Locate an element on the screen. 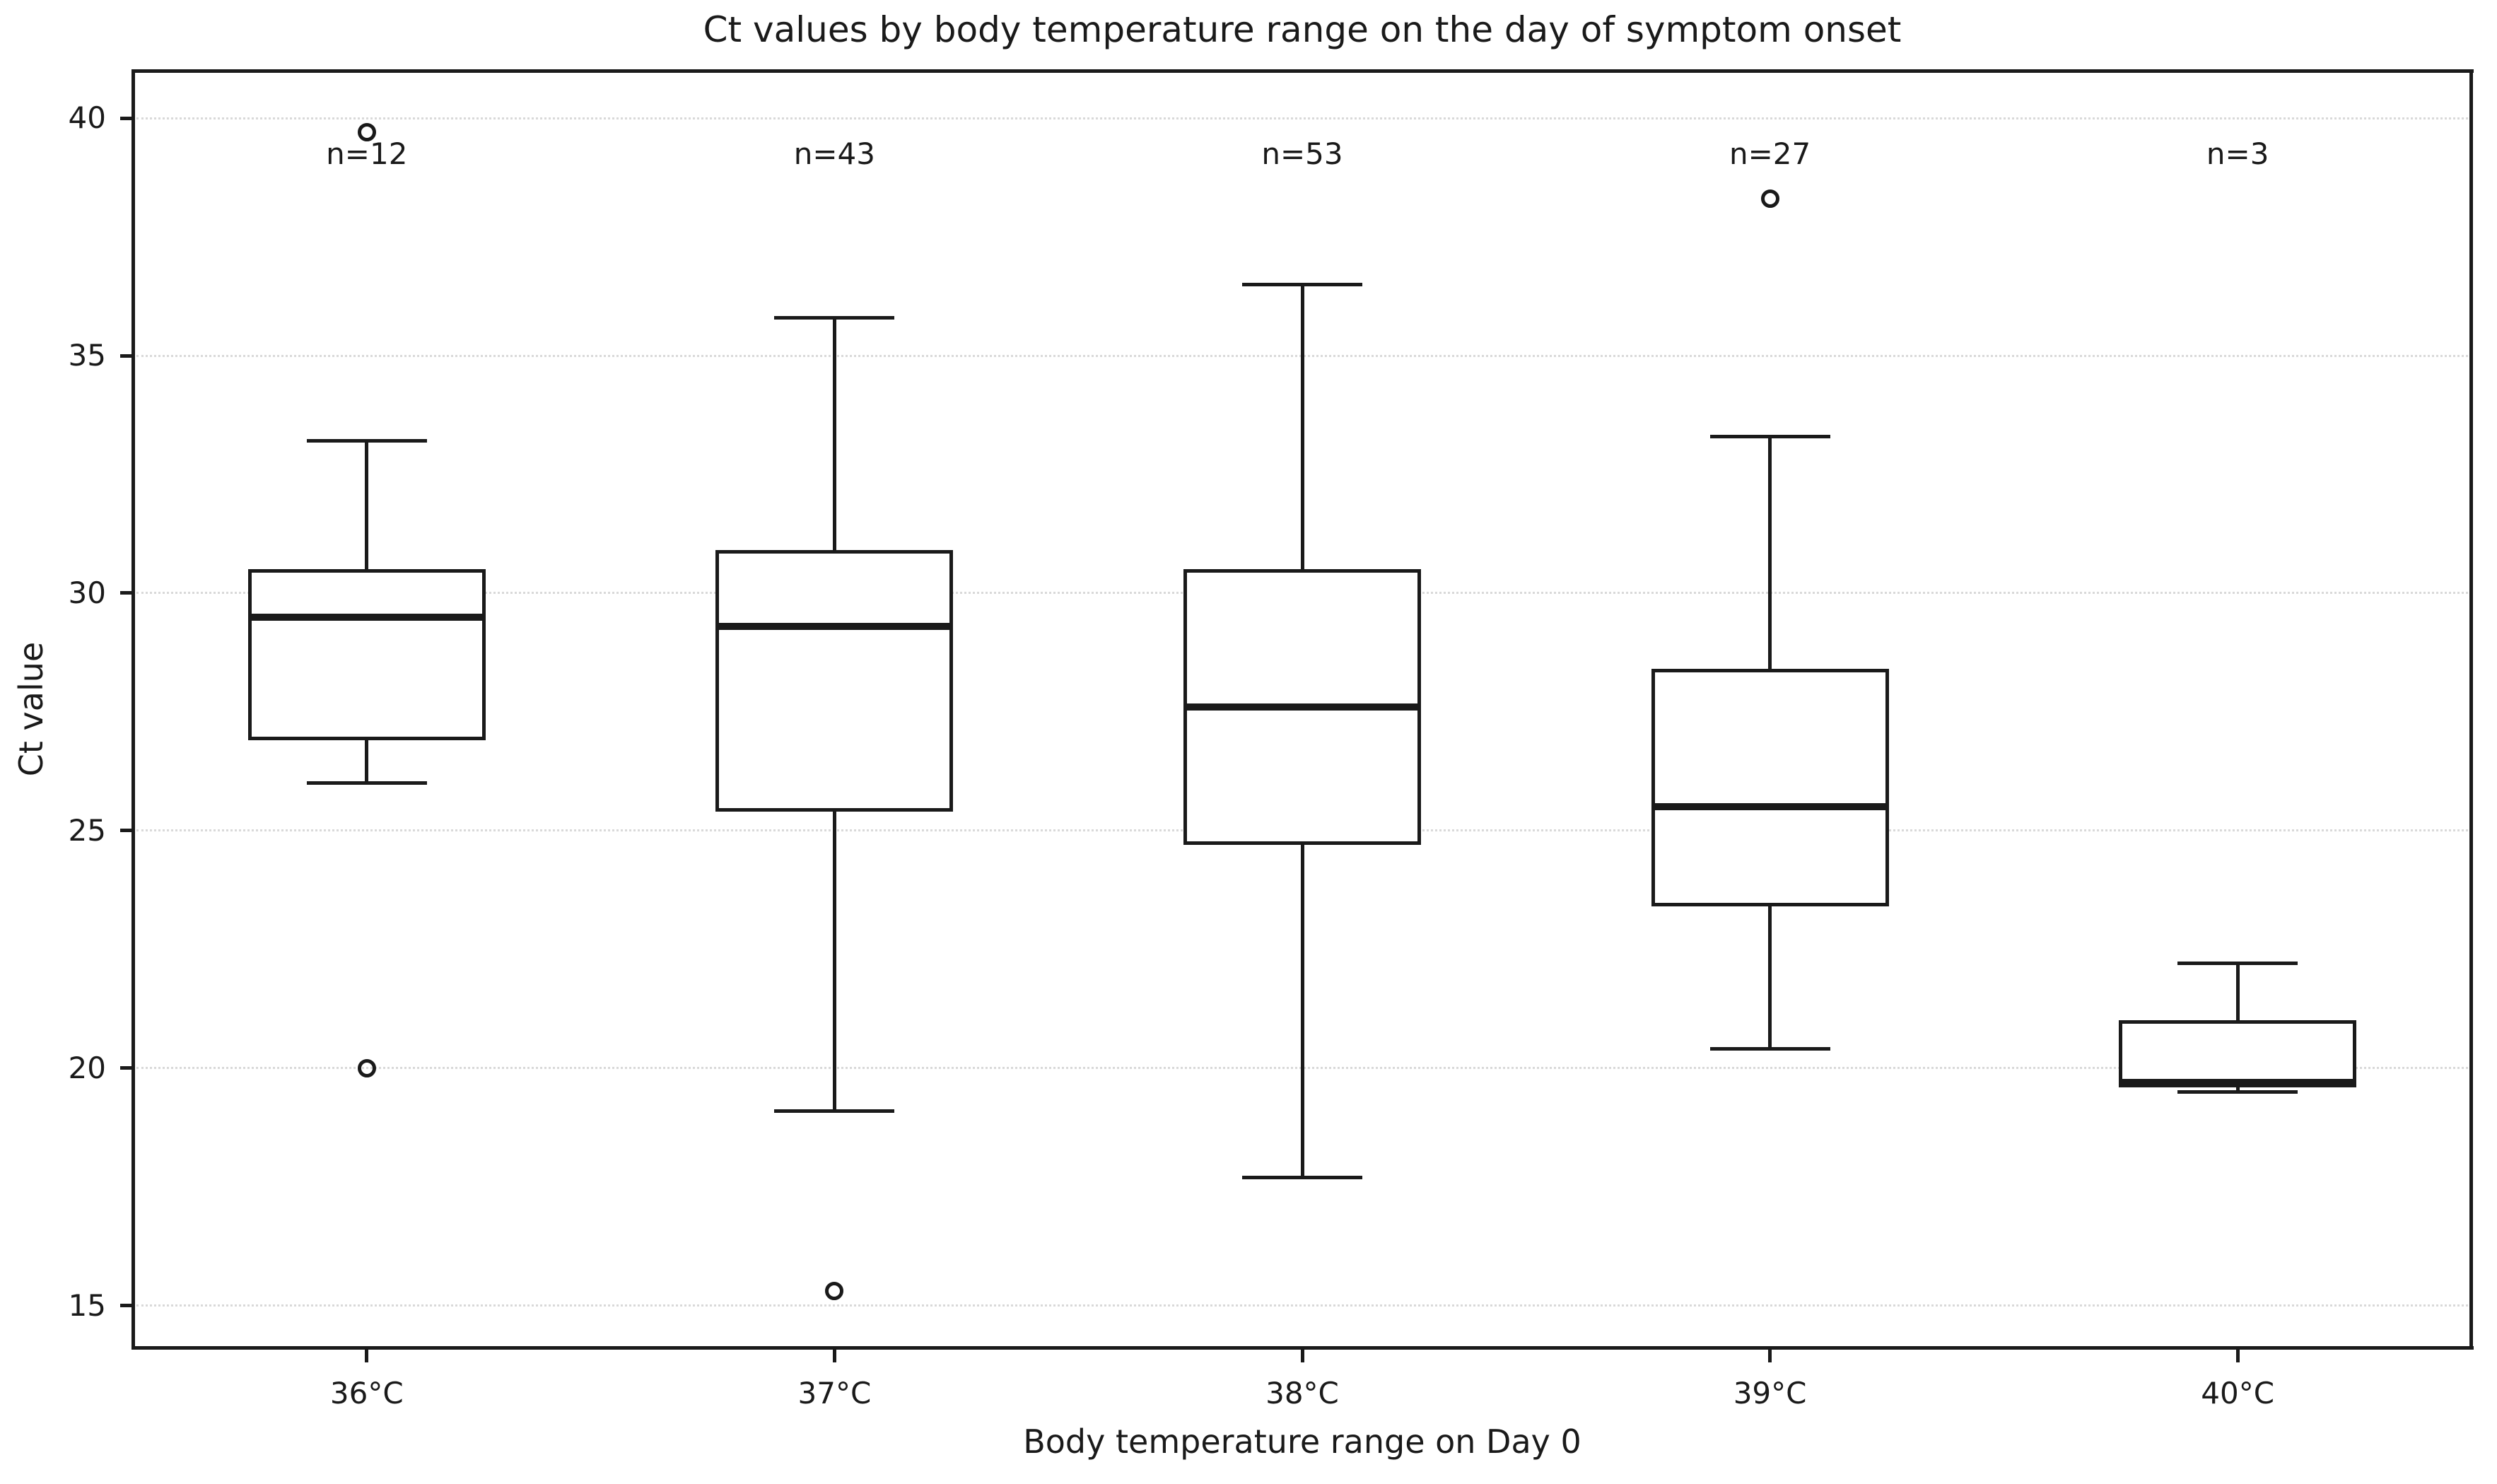  whisker-cap-upper-40c is located at coordinates (2237, 964).